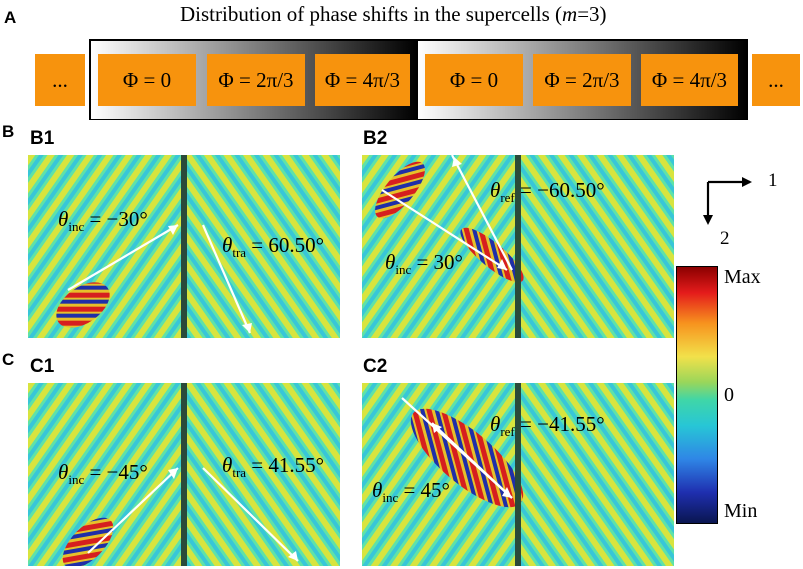 This screenshot has width=803, height=569. I want to click on arrow-reflected-c2, so click(472, 460).